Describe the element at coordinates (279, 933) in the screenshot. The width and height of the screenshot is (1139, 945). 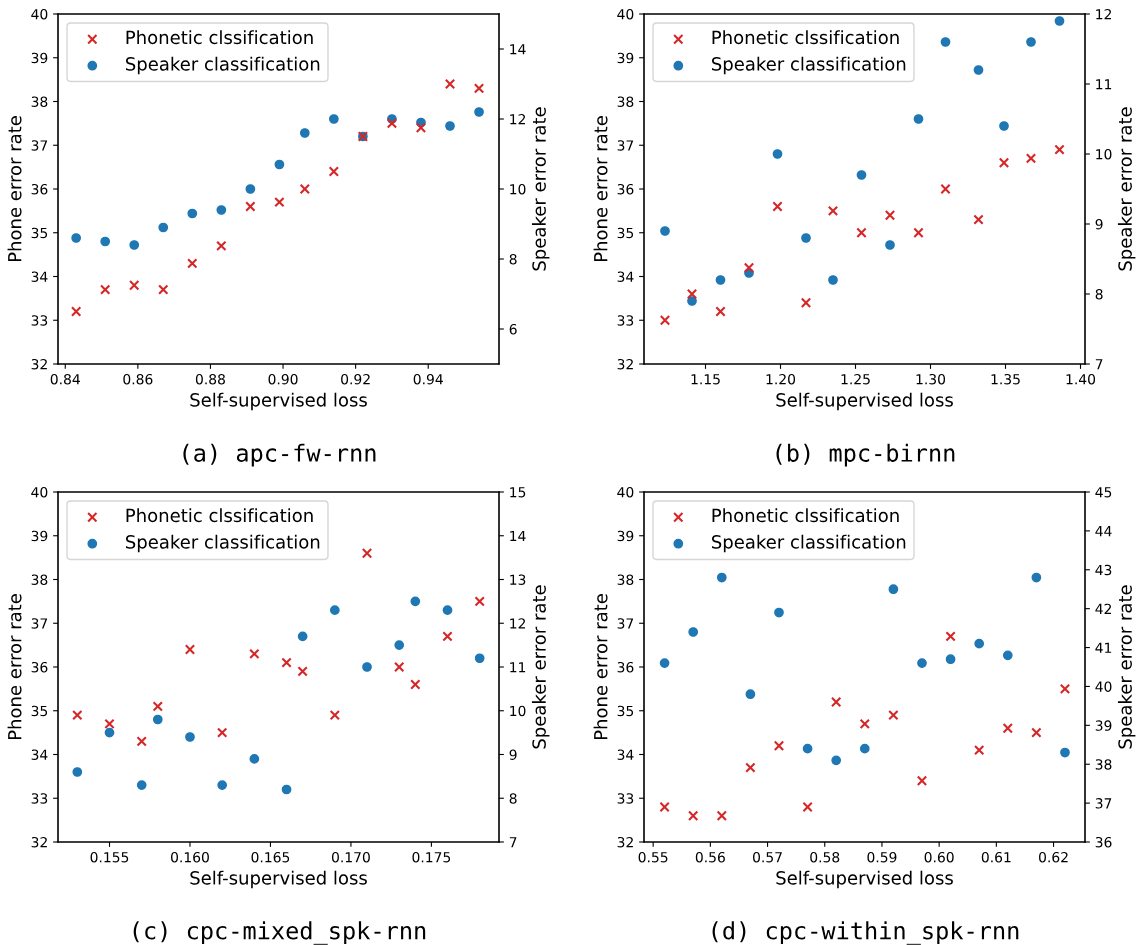
I see `text: (c) cpc-mixed_spk-rnn` at that location.